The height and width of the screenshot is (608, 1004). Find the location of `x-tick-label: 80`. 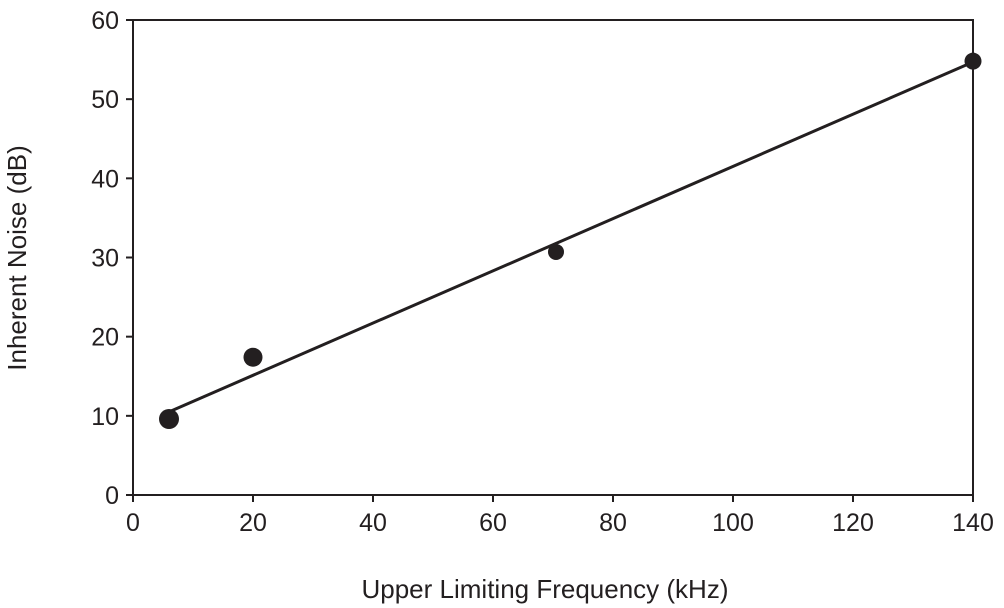

x-tick-label: 80 is located at coordinates (613, 523).